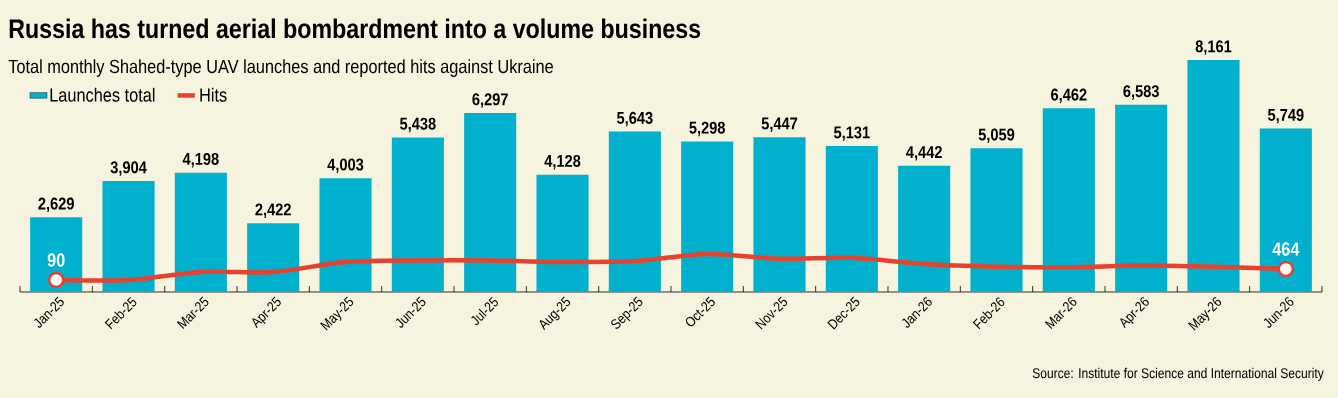  Describe the element at coordinates (635, 119) in the screenshot. I see `data-label: 5,643` at that location.